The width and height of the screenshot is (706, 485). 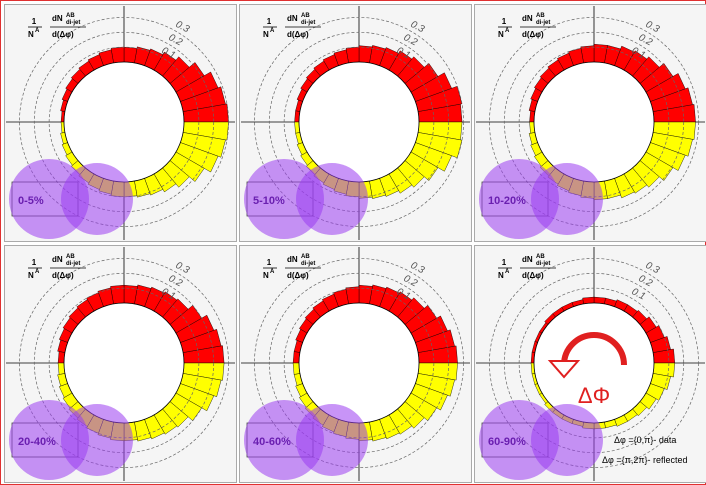 What do you see at coordinates (31, 201) in the screenshot?
I see `centrality-label: 0-5%` at bounding box center [31, 201].